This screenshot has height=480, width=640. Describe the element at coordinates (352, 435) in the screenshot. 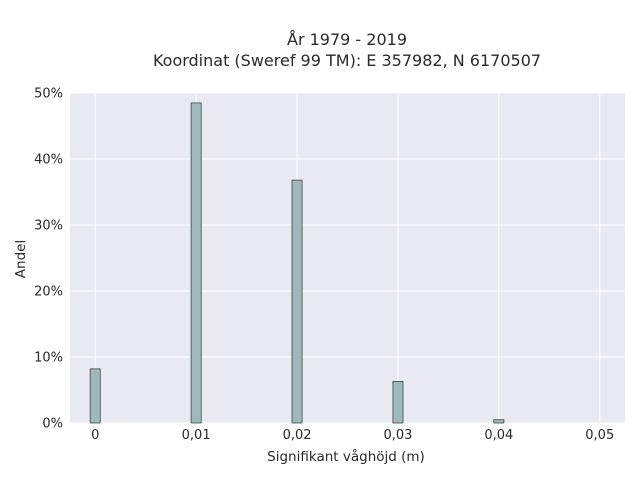

I see `x-tick-labels: 0 0,01 0,02 0,03 0,04 0,05` at that location.